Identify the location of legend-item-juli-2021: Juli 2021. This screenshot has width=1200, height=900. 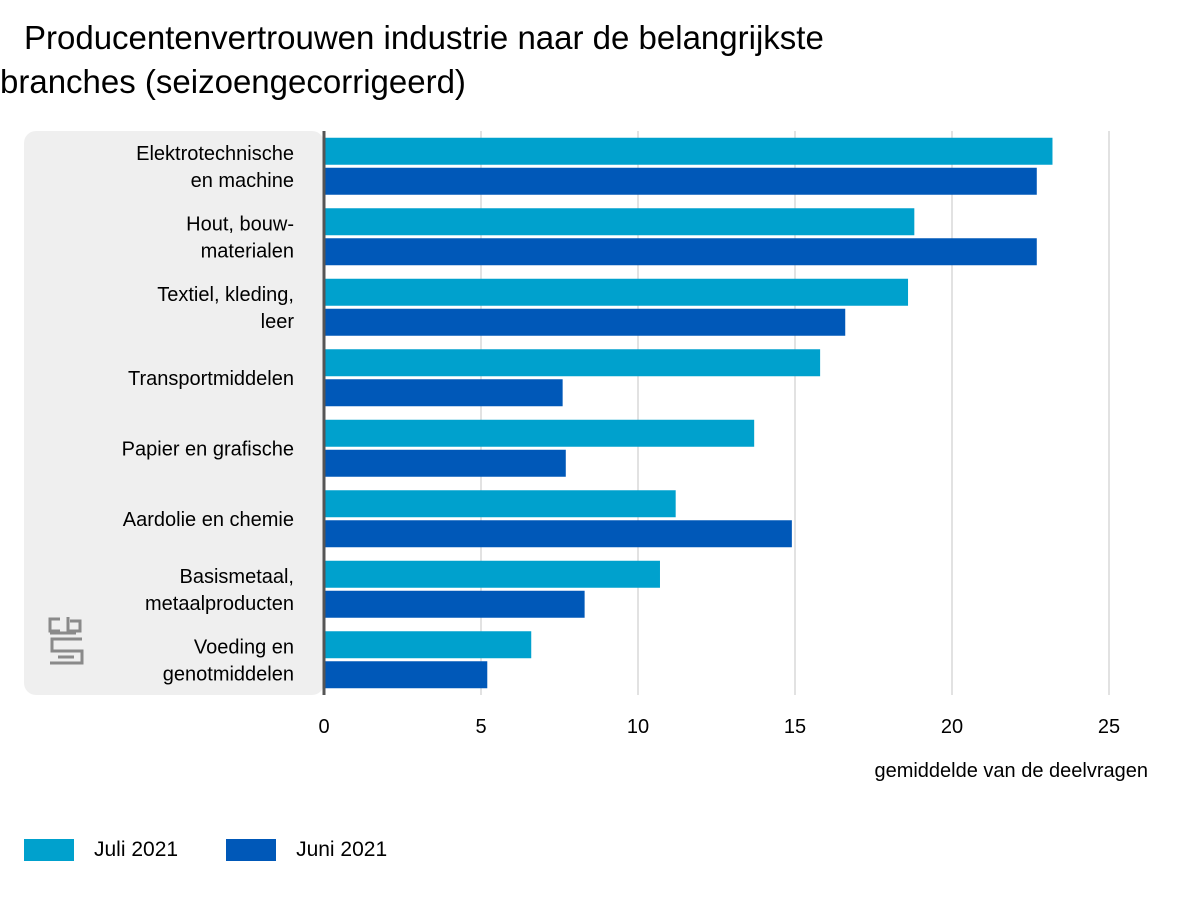
(101, 850).